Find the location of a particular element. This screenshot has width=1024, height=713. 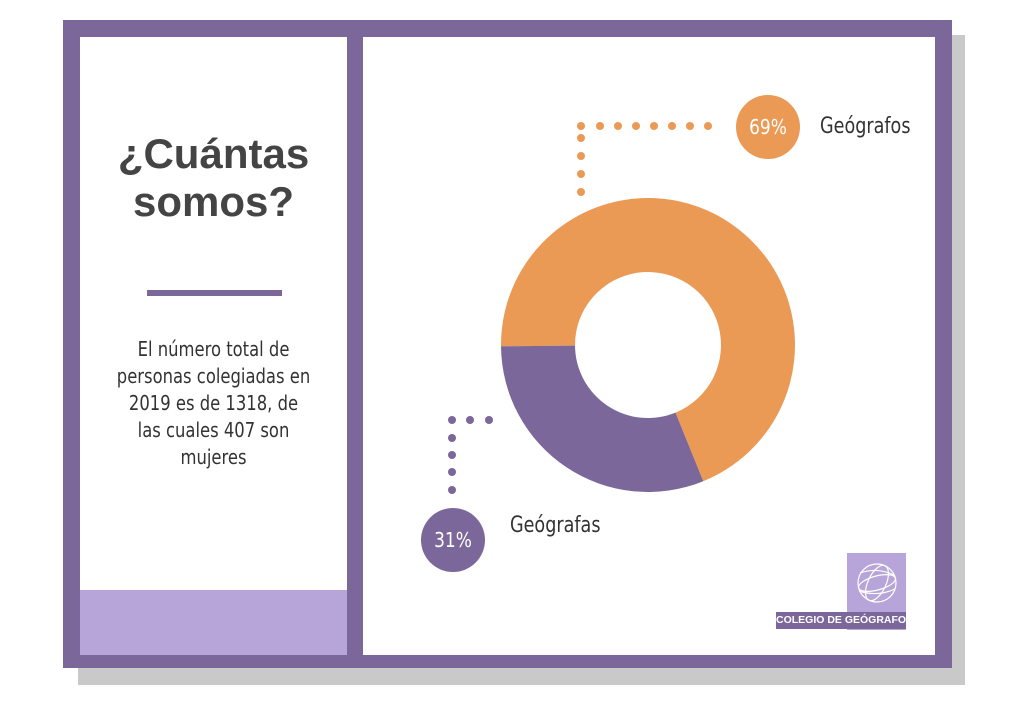

logo-text: COLEGIO DE GEÓGRAFOS is located at coordinates (844, 620).